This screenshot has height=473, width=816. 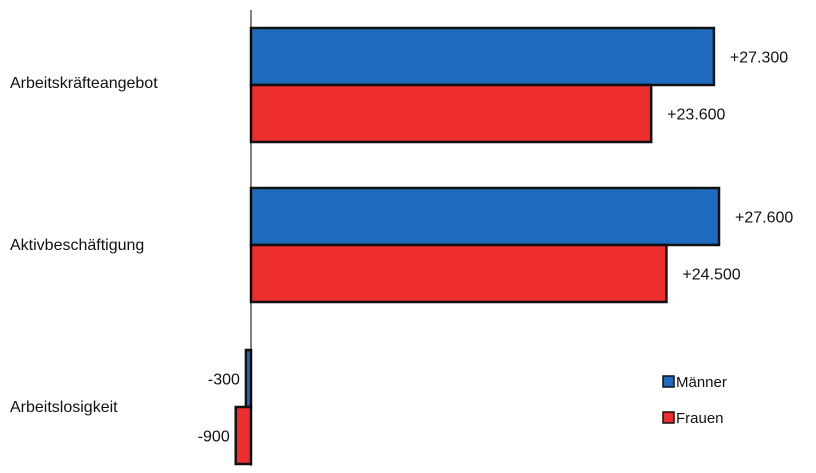 I want to click on category-label-arbeitslosigkeit: Arbeitslosigkeit, so click(x=64, y=407).